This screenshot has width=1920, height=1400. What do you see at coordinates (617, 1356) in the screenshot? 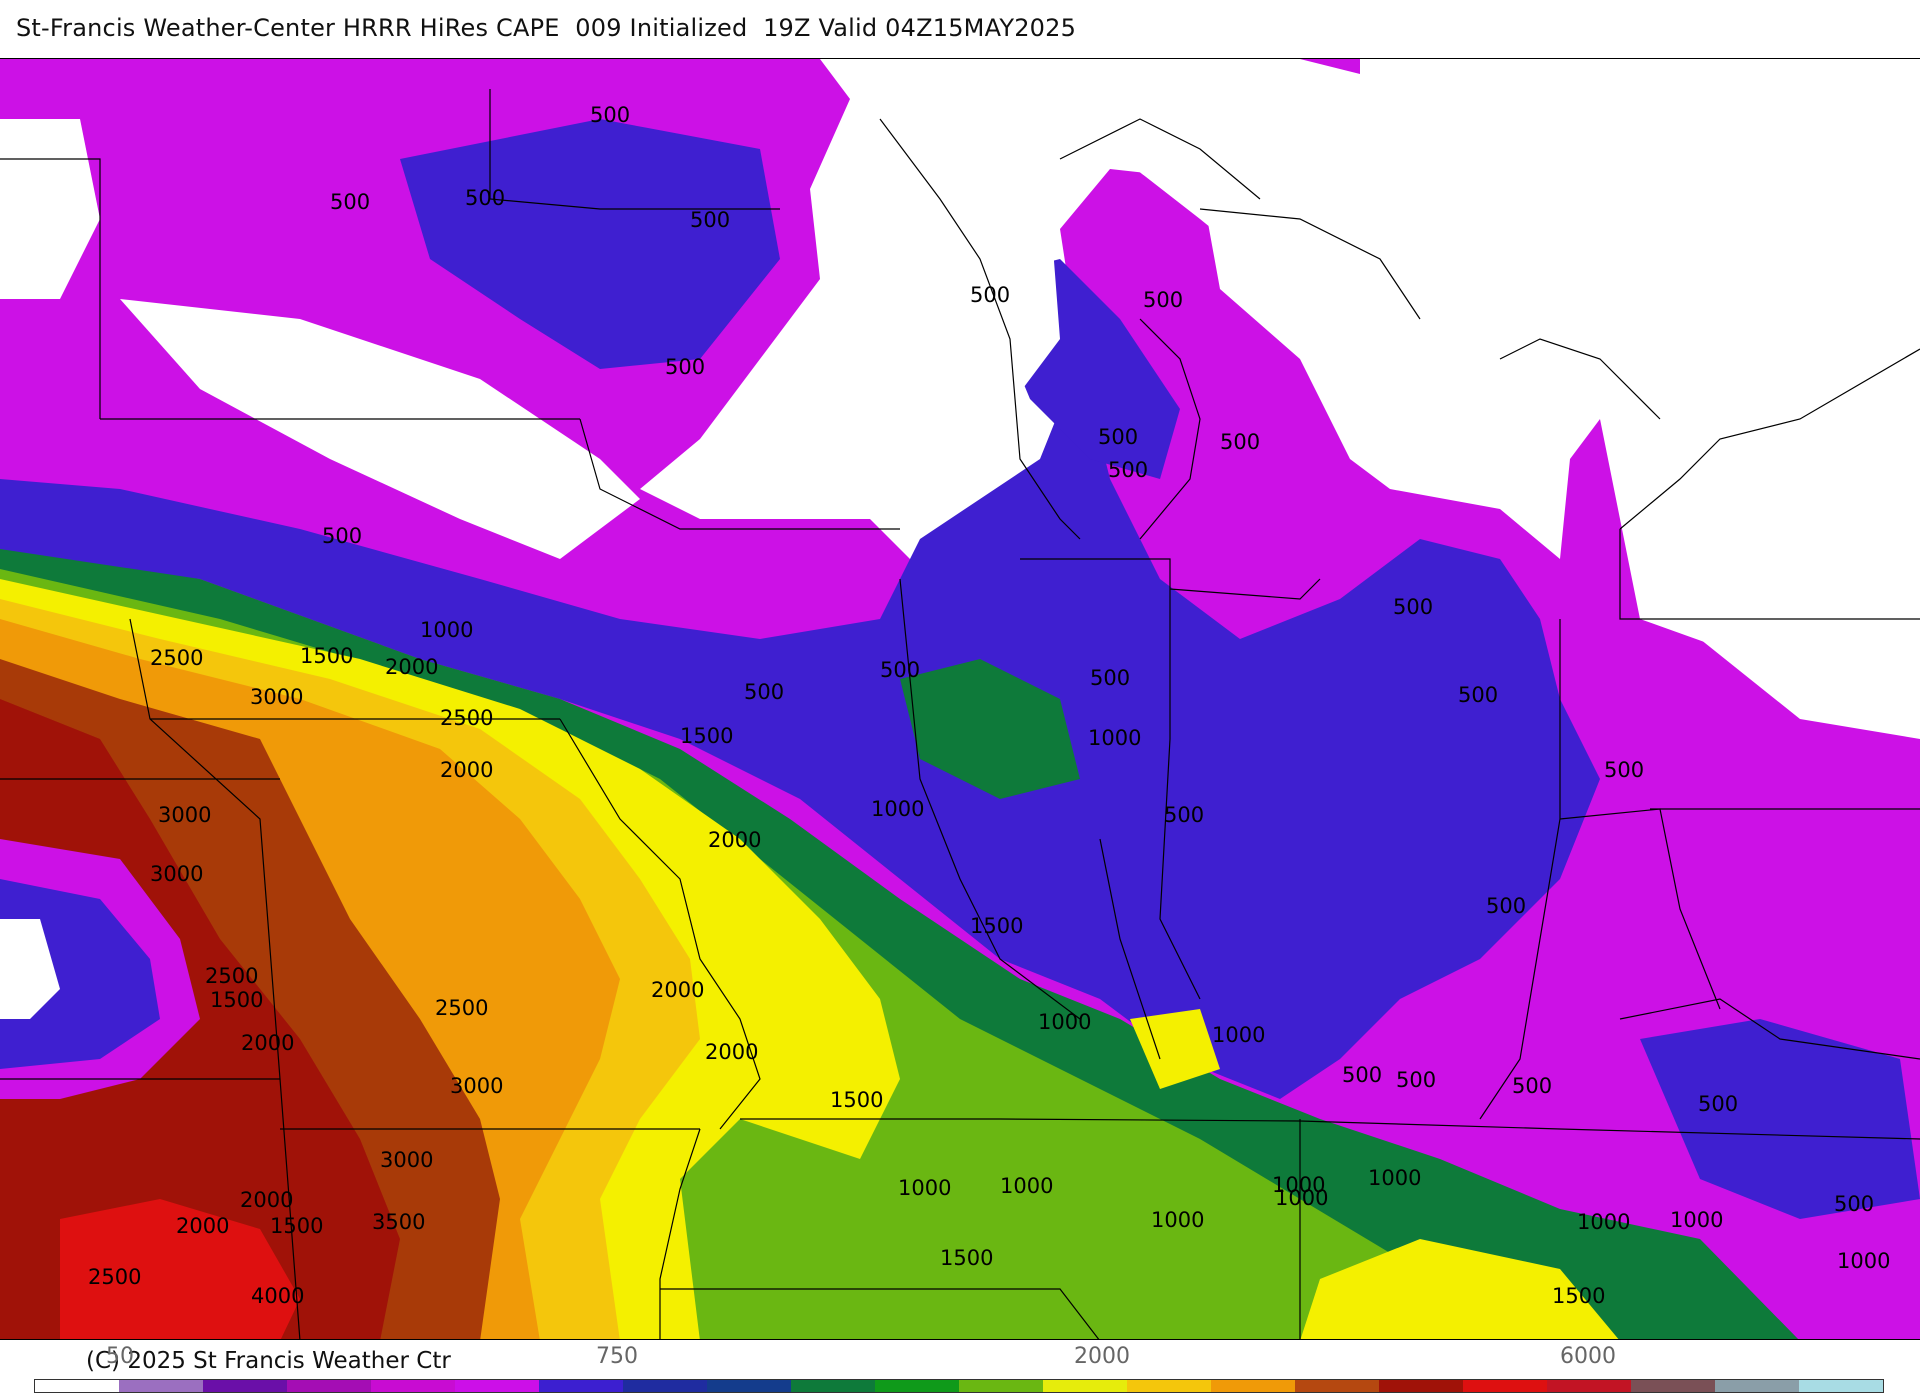
I see `colorbar-label: 750` at bounding box center [617, 1356].